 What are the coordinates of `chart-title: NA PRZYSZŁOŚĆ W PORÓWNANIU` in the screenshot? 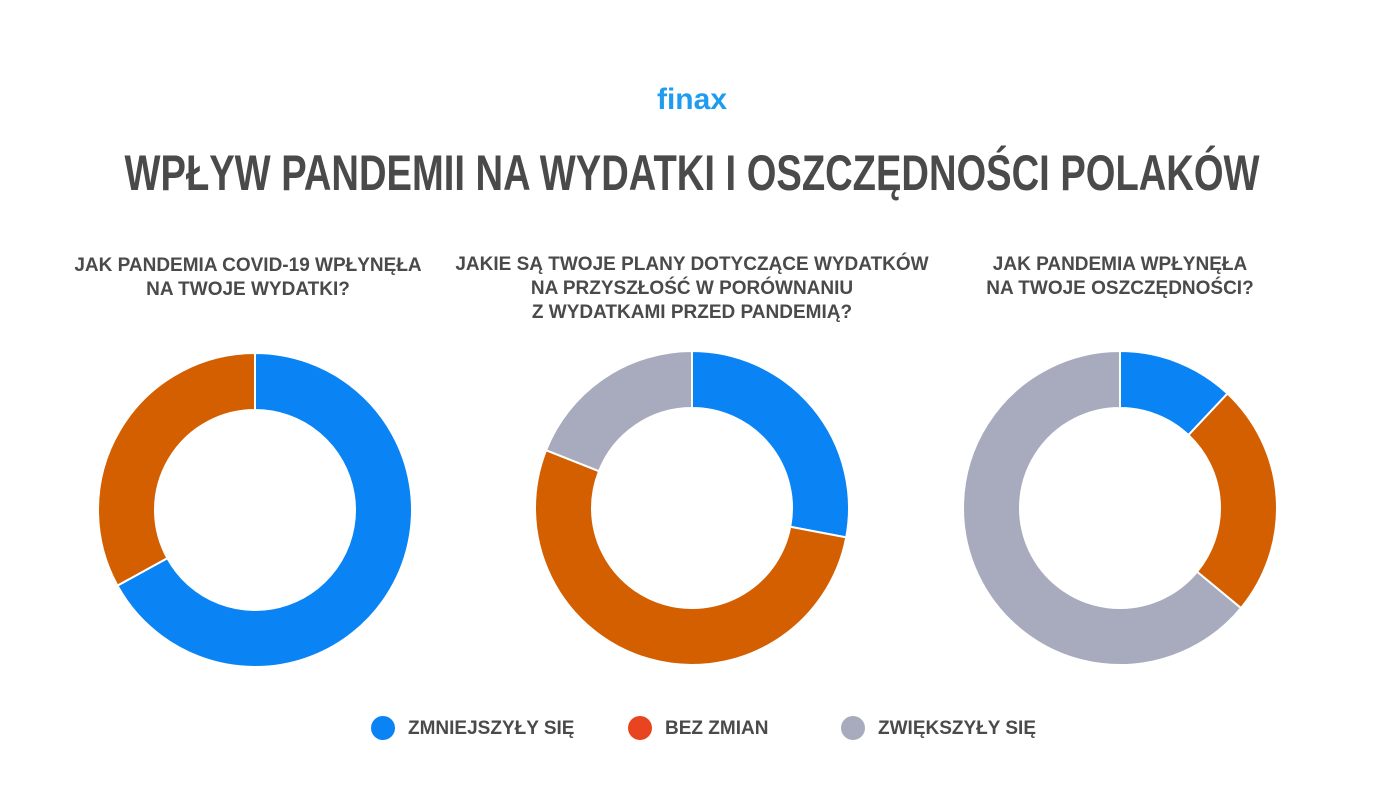 It's located at (692, 288).